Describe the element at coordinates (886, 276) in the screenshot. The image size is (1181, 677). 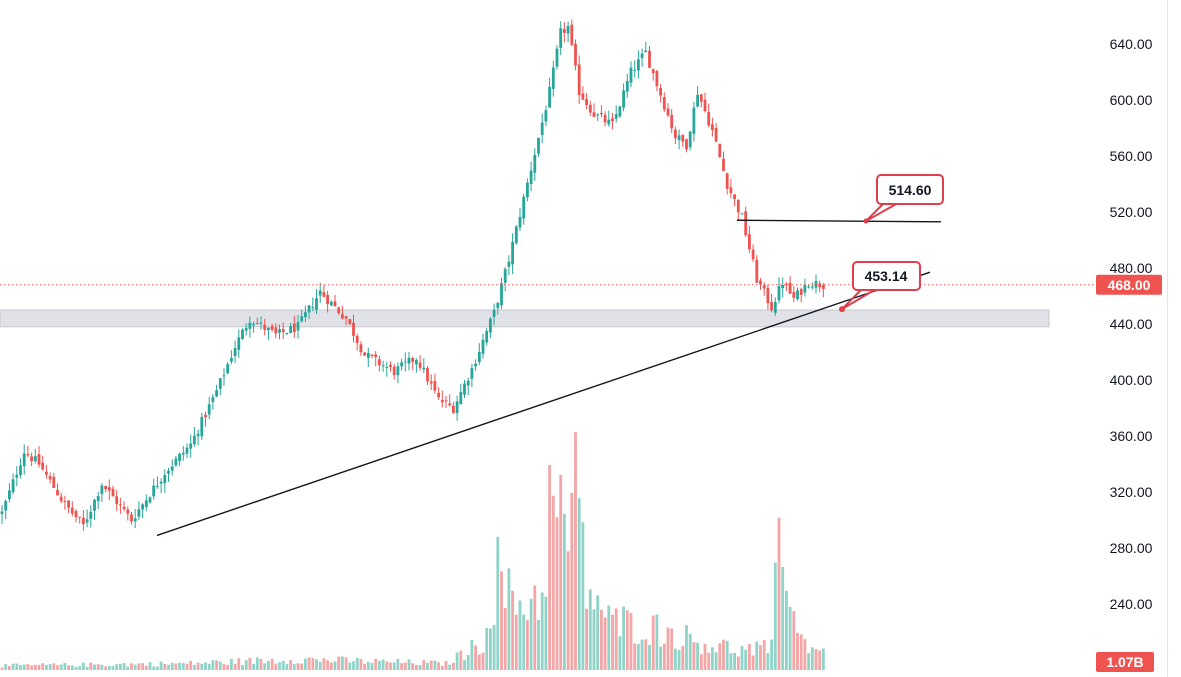
I see `callout-453-label: 453.14` at that location.